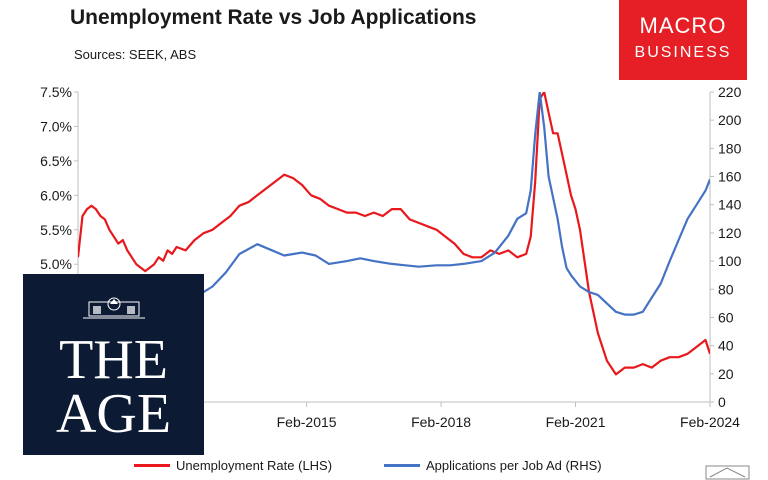 This screenshot has width=768, height=480. Describe the element at coordinates (683, 52) in the screenshot. I see `macro-business-logo-line2: BUSINESS` at that location.